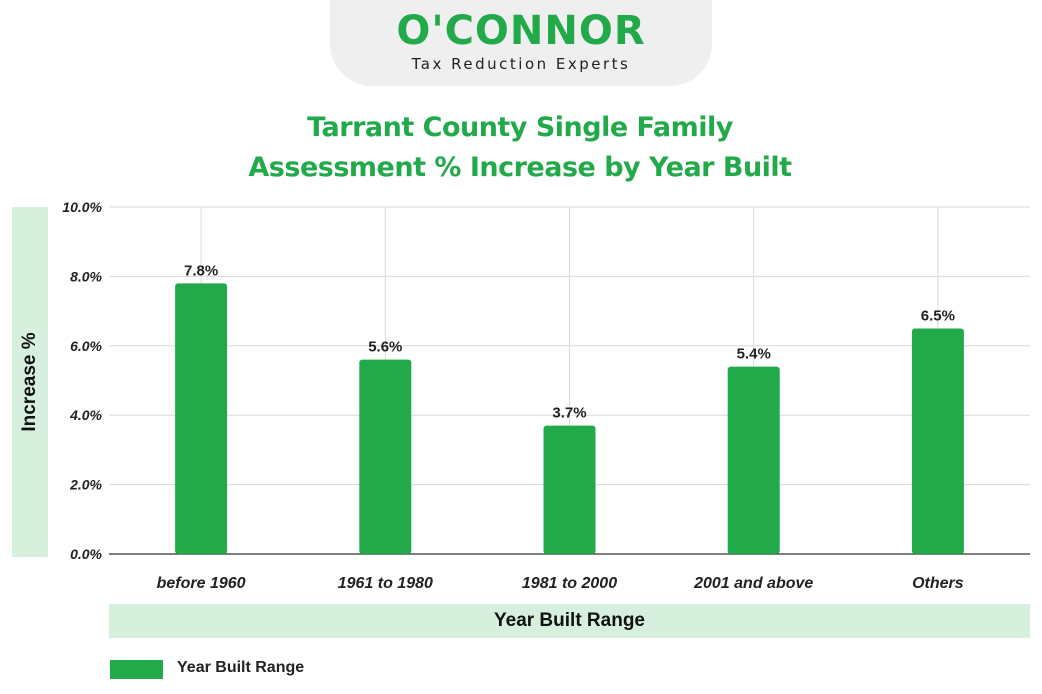 The height and width of the screenshot is (694, 1042). Describe the element at coordinates (201, 270) in the screenshot. I see `data-label: 7.8%` at that location.